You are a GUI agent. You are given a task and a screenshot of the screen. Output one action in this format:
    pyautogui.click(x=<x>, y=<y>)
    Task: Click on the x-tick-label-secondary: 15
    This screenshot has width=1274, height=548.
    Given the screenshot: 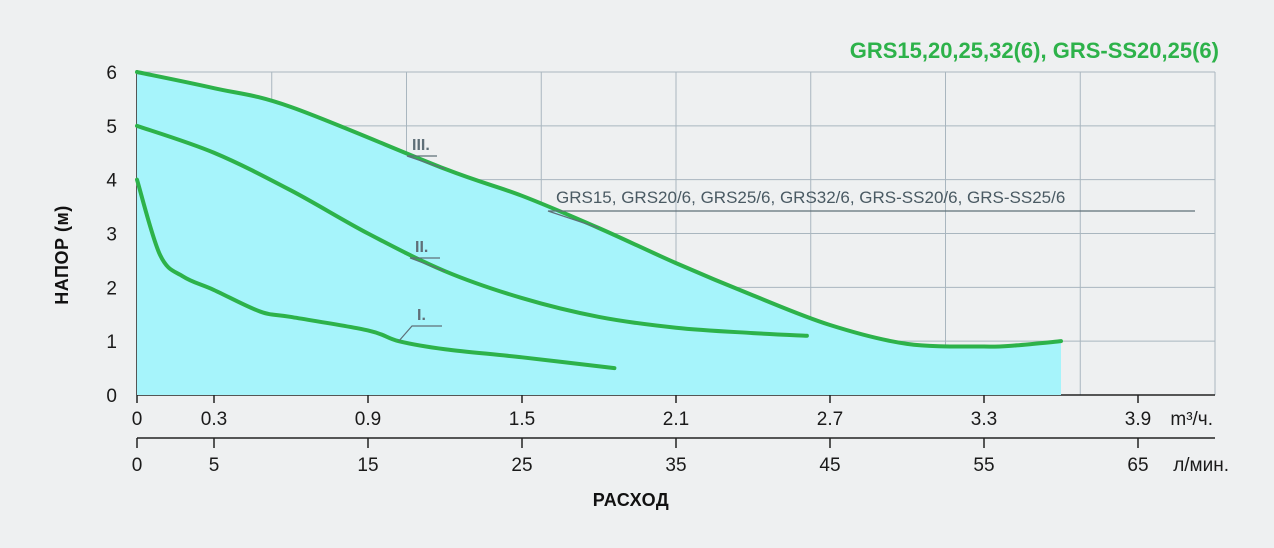 What is the action you would take?
    pyautogui.click(x=367, y=465)
    